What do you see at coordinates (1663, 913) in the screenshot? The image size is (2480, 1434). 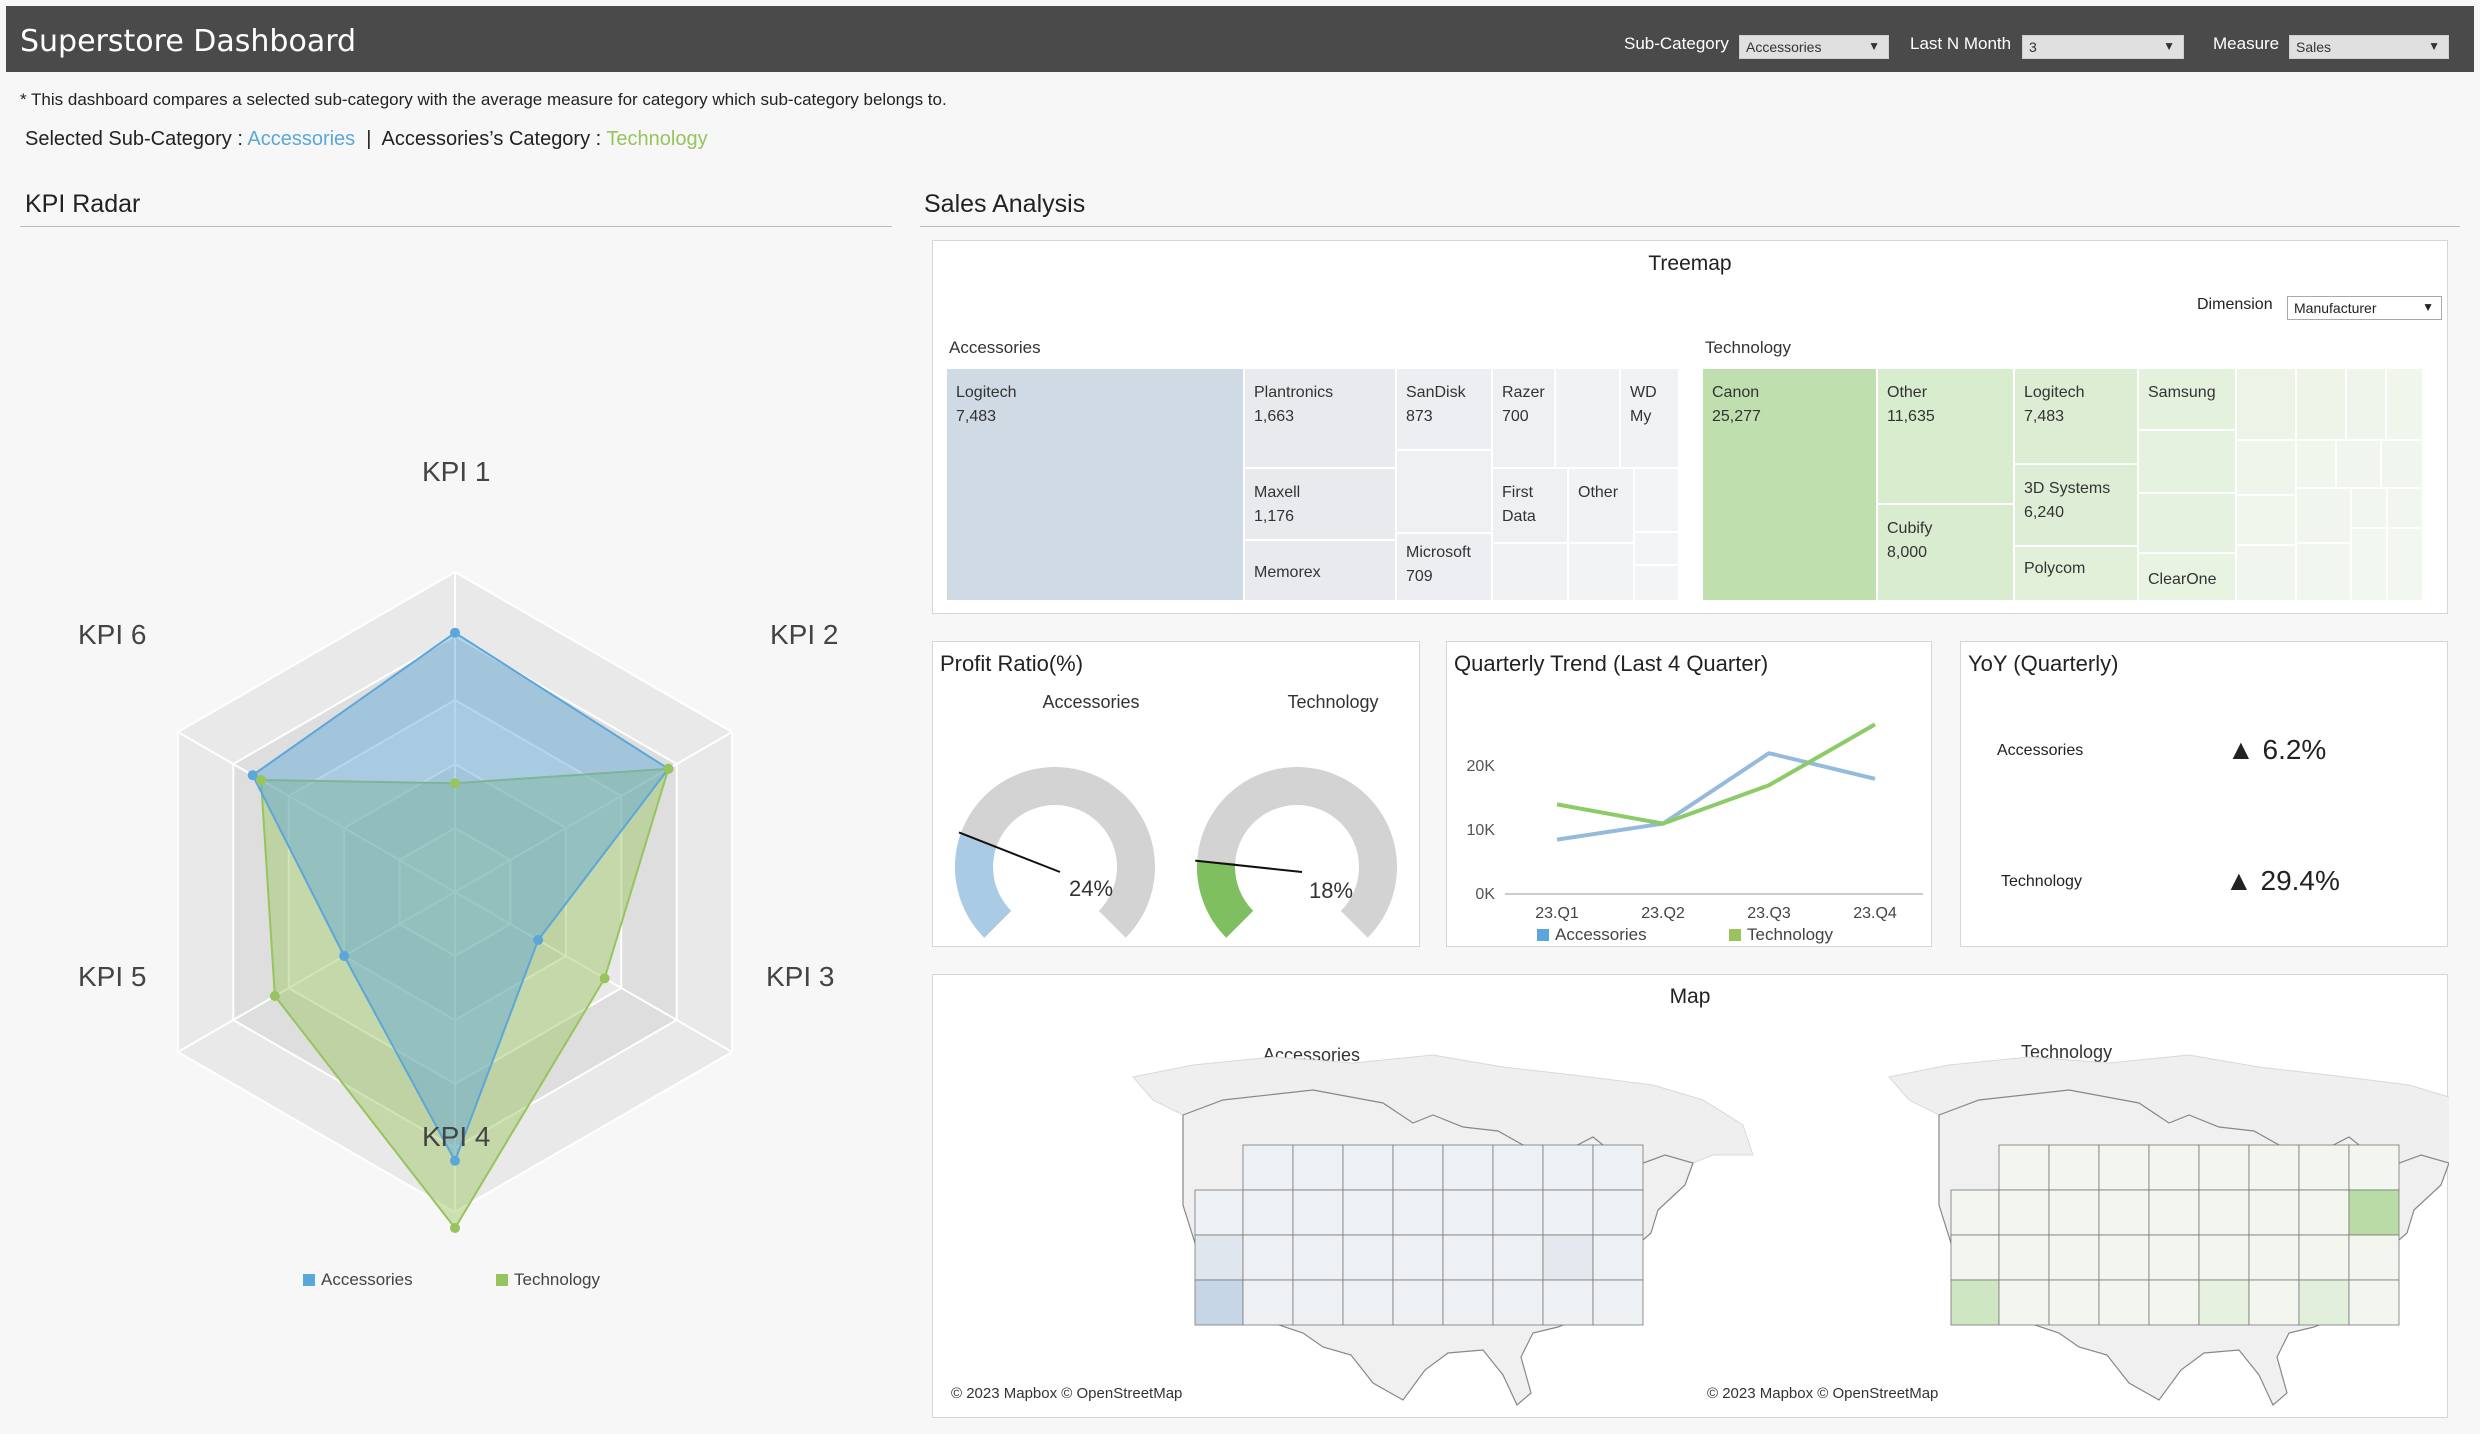 I see `x-tick-label: 23.Q2` at bounding box center [1663, 913].